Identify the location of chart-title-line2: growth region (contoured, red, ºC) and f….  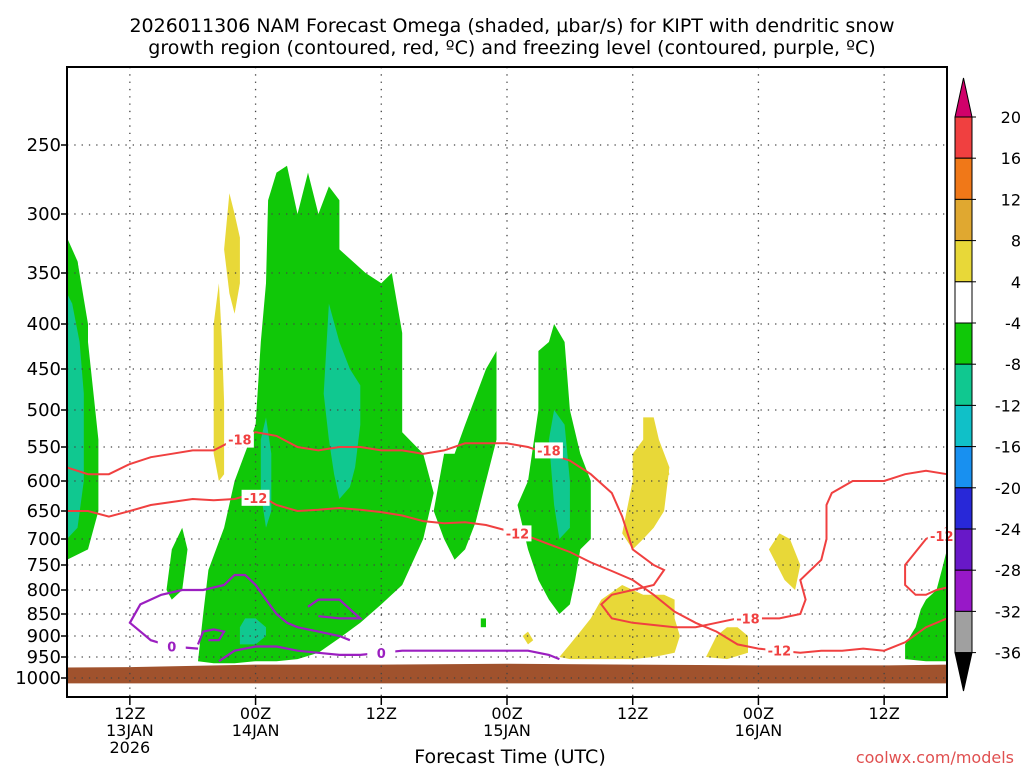
(511, 48).